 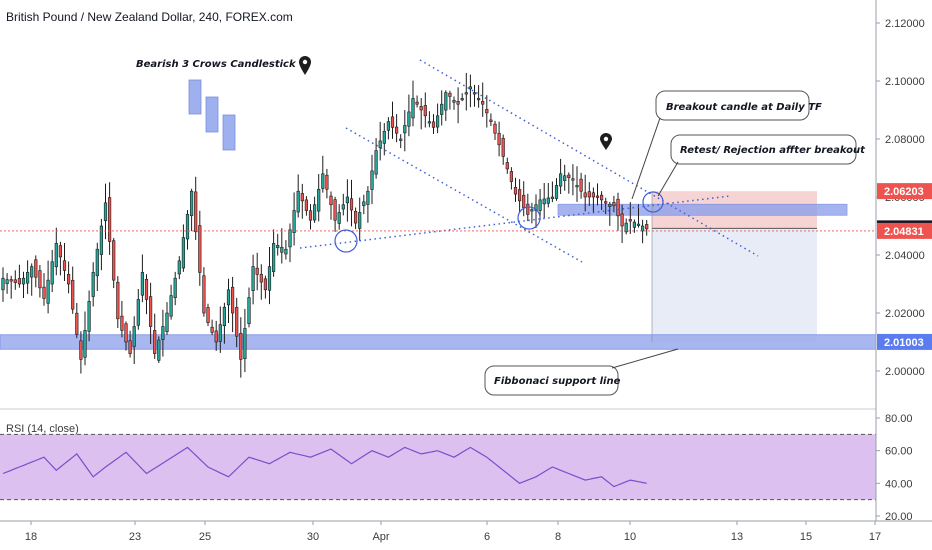 What do you see at coordinates (42, 429) in the screenshot?
I see `rsi-label: RSI (14, close)` at bounding box center [42, 429].